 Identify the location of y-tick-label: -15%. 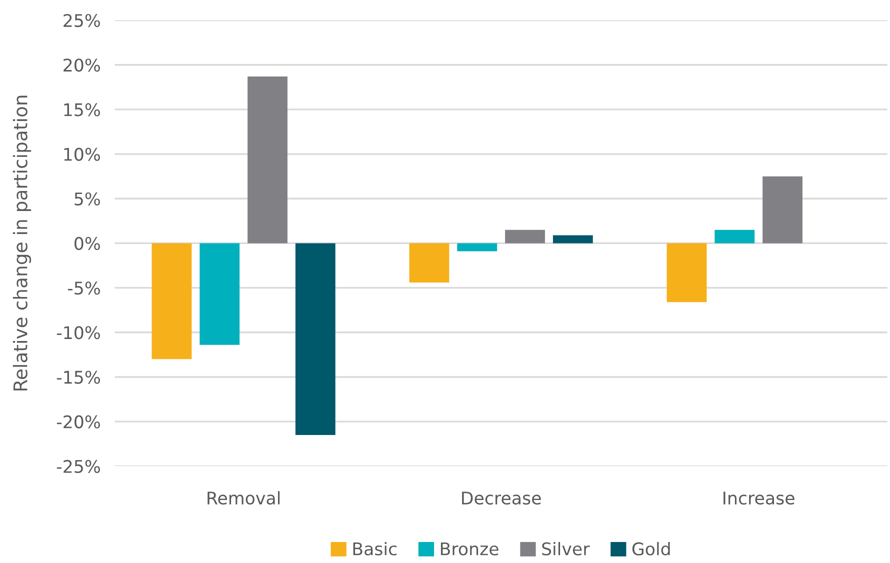
(78, 377).